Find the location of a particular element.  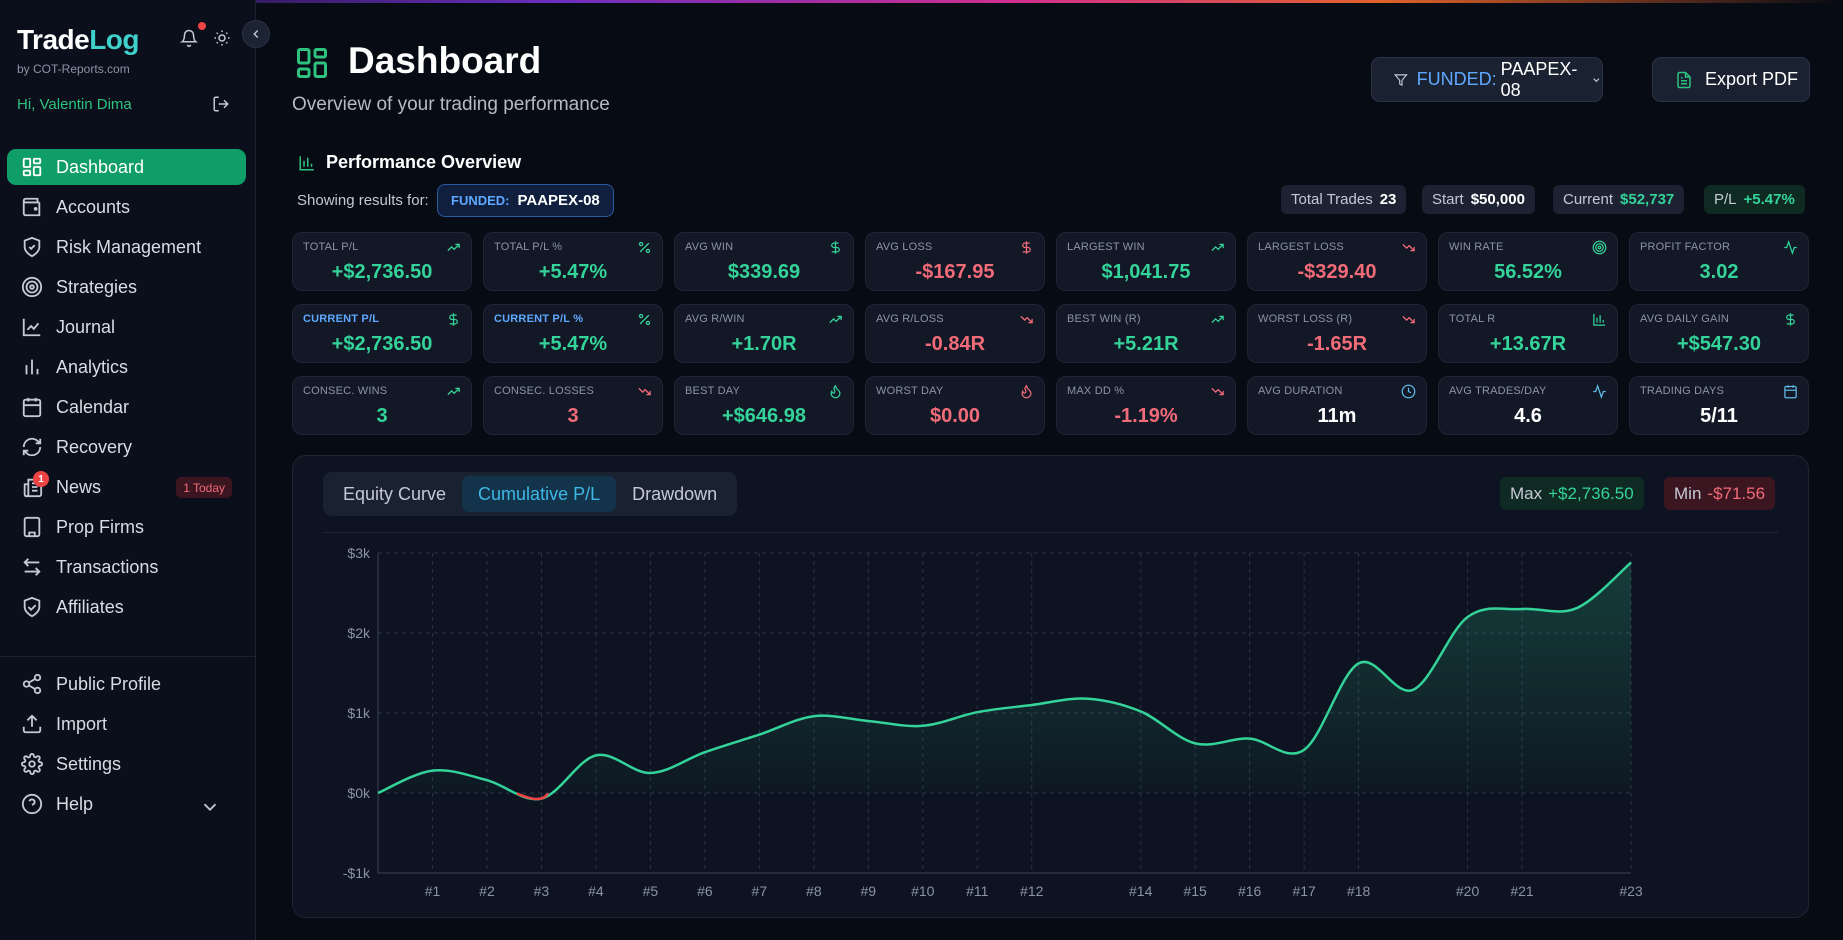

notification-dot is located at coordinates (202, 26).